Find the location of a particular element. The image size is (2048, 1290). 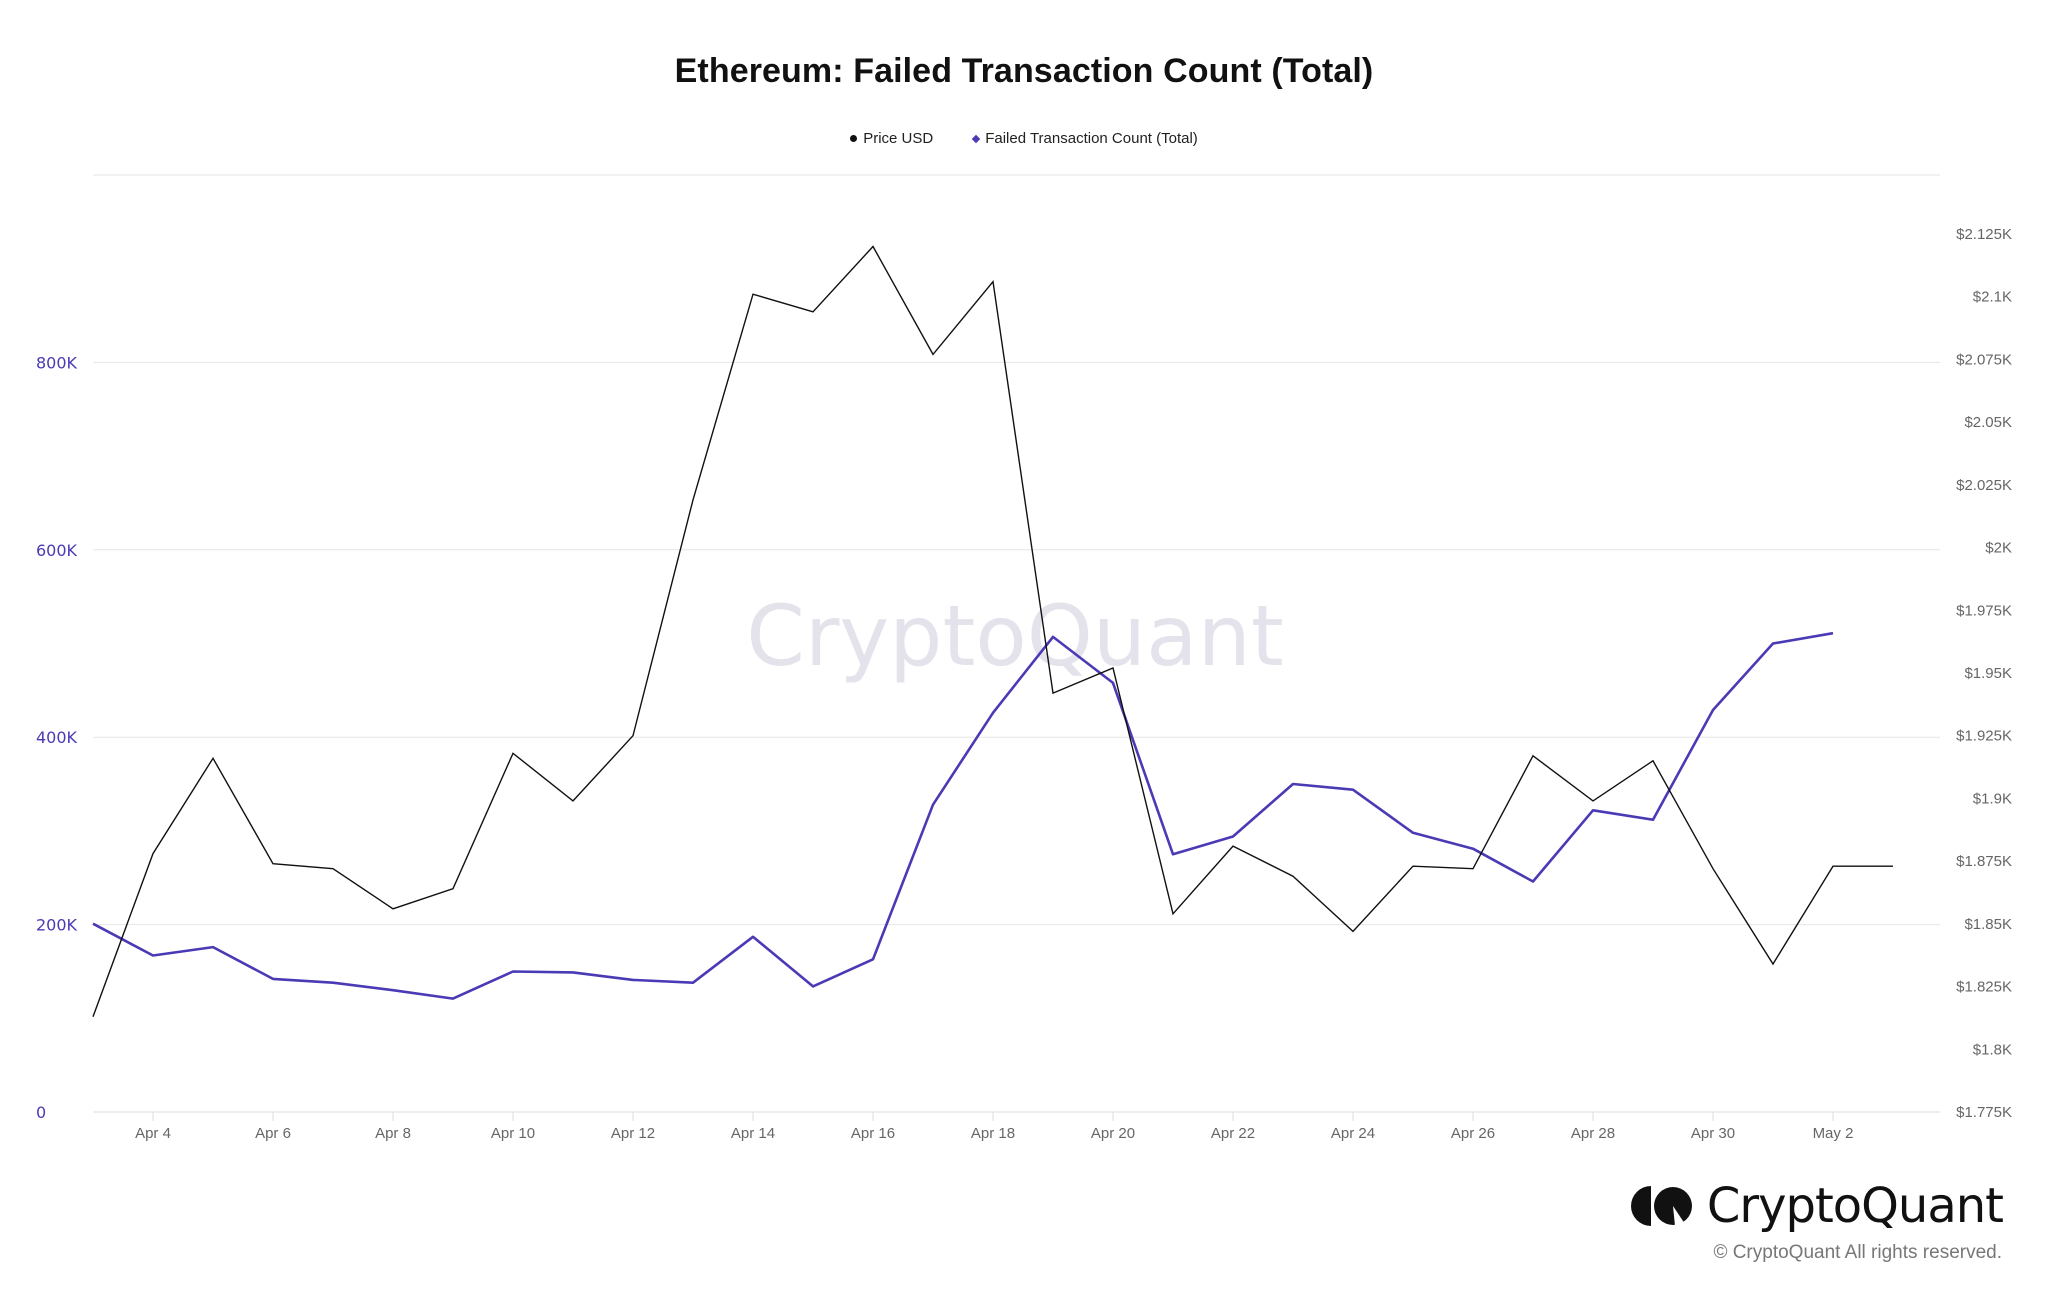

legend-item-price: Price USD is located at coordinates (891, 138).